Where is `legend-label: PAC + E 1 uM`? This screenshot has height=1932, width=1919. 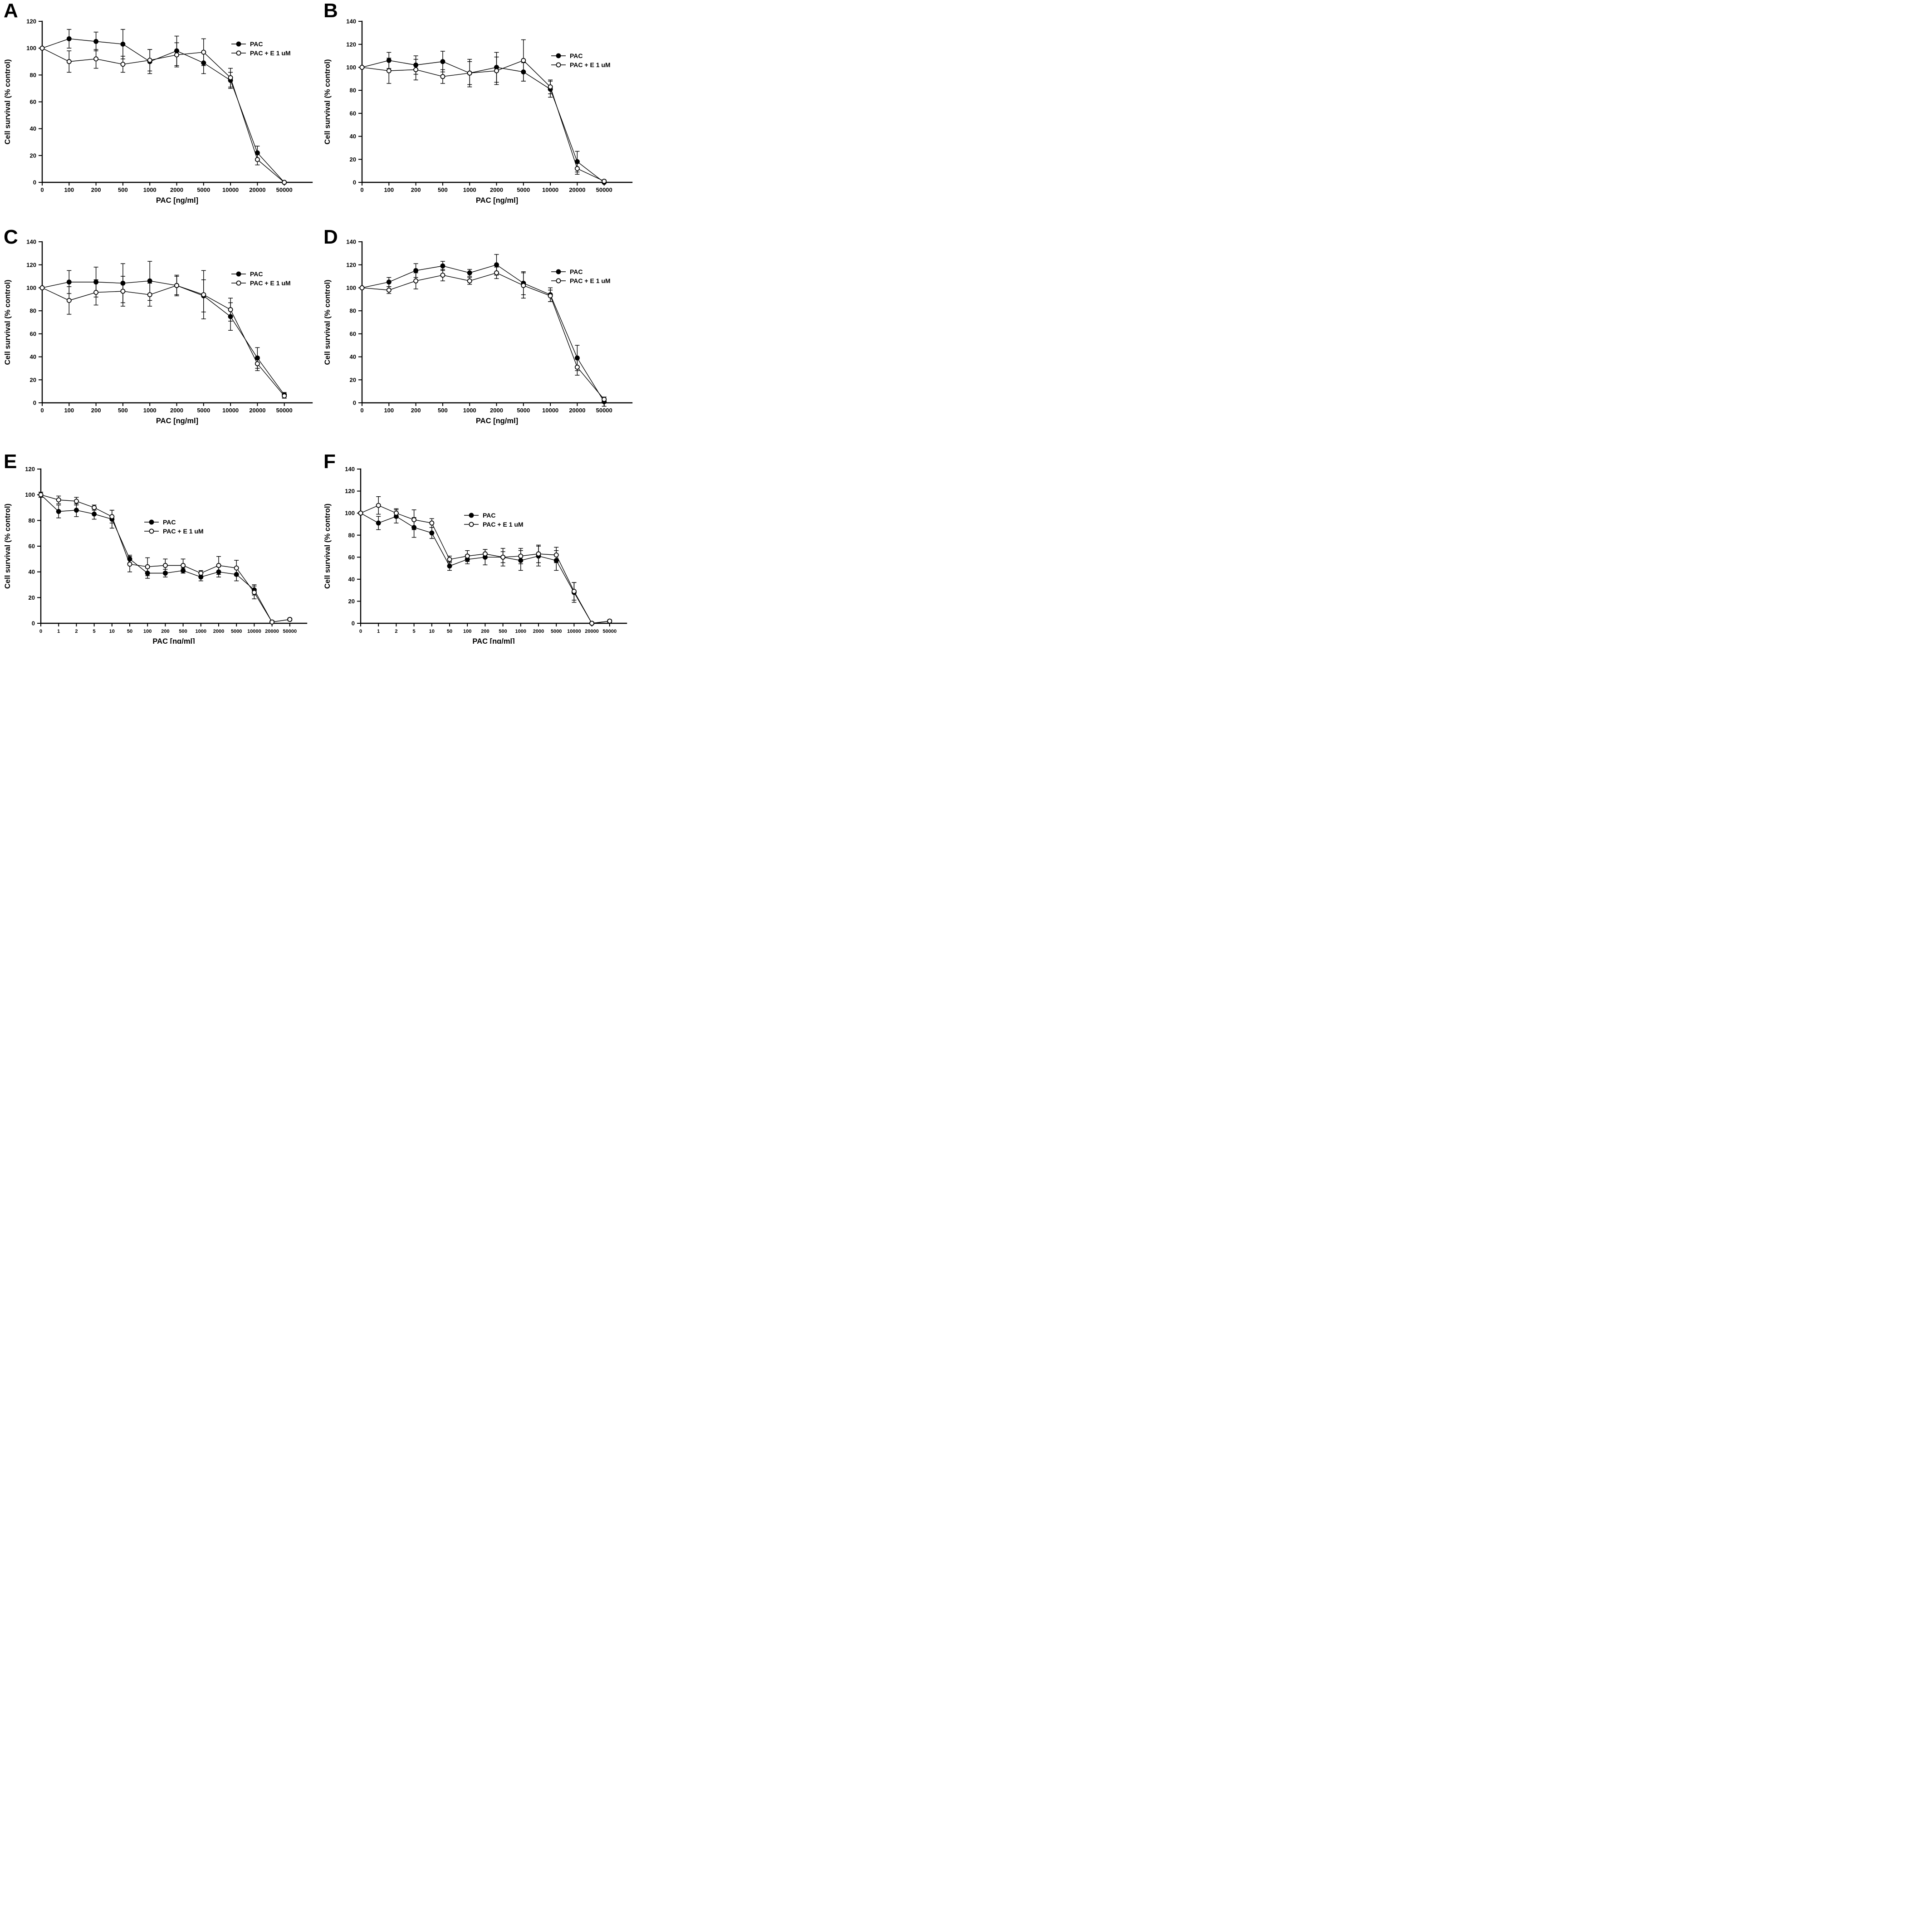 legend-label: PAC + E 1 uM is located at coordinates (503, 524).